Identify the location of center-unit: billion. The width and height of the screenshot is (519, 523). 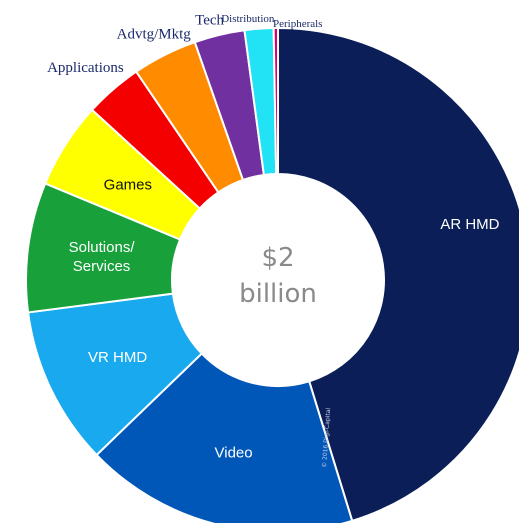
(278, 294).